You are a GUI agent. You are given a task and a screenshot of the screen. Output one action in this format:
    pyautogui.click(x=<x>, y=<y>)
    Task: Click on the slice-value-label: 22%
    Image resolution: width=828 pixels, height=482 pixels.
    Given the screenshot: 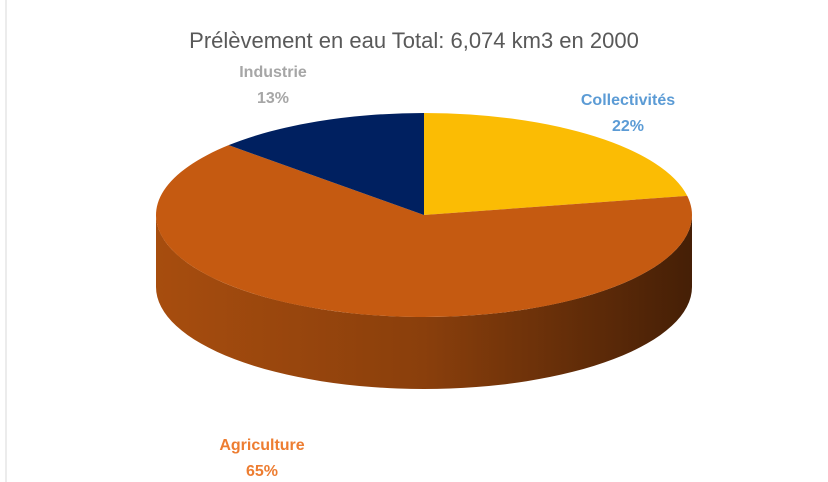 What is the action you would take?
    pyautogui.click(x=628, y=126)
    